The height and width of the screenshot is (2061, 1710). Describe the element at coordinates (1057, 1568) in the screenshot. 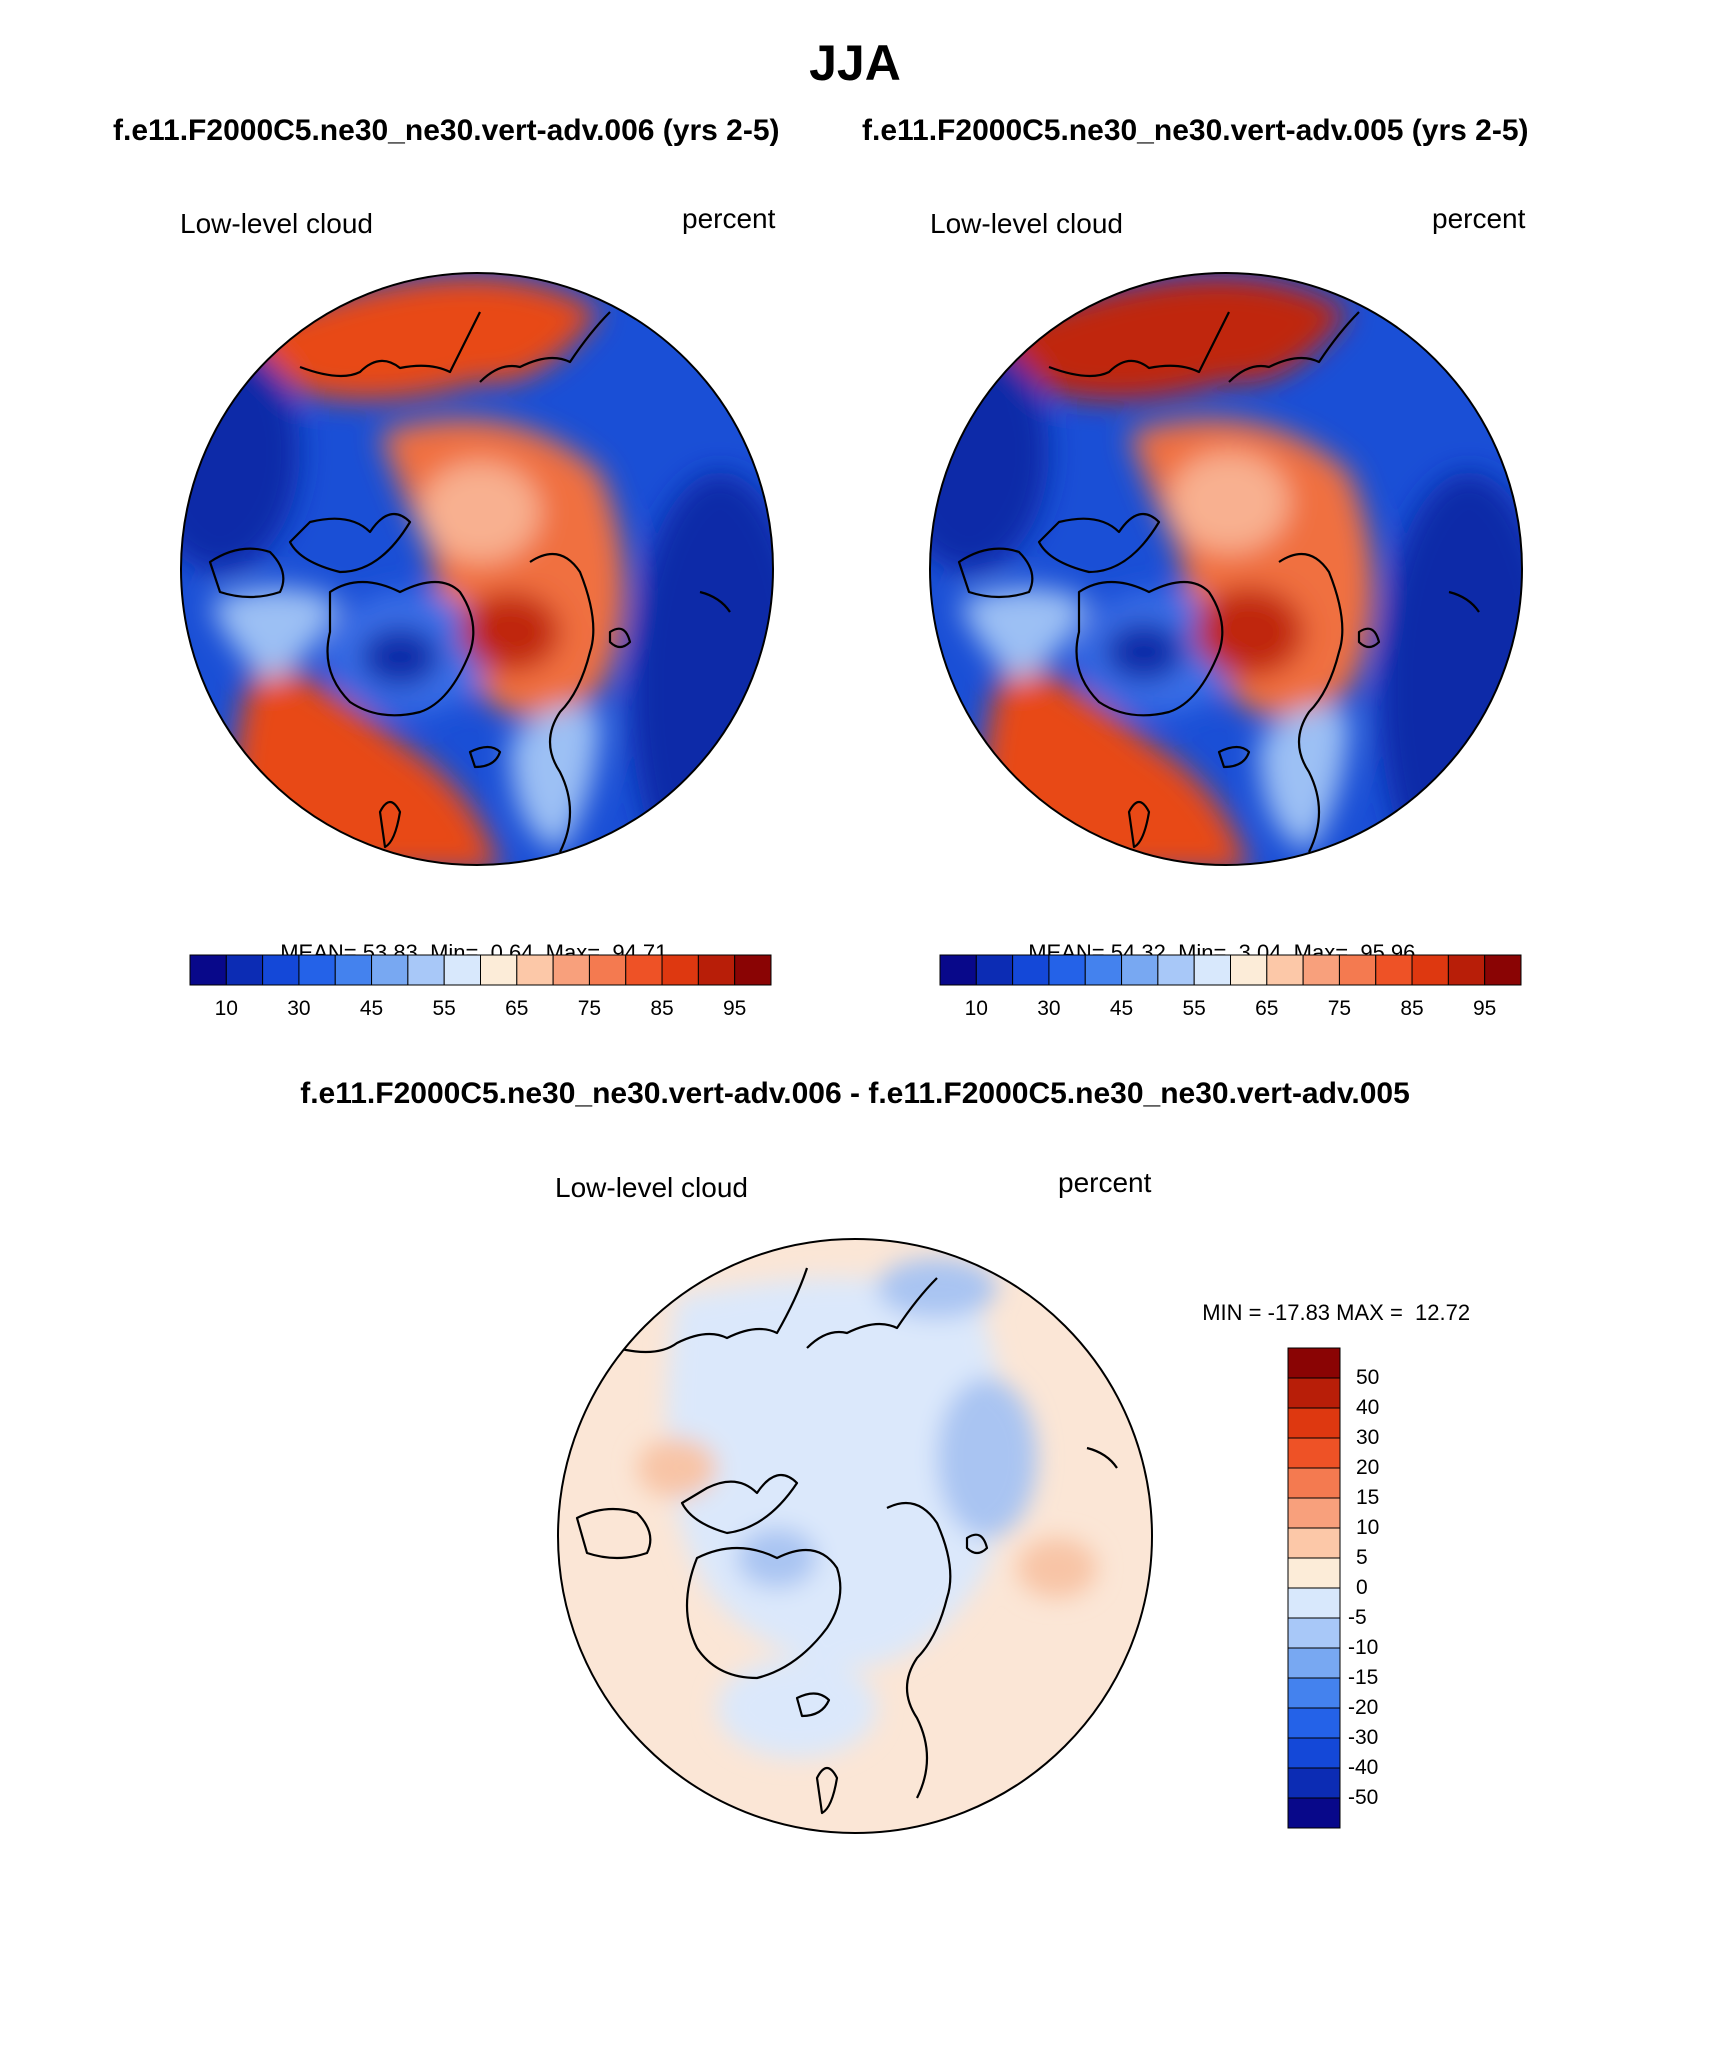

I see `east-red-patch` at that location.